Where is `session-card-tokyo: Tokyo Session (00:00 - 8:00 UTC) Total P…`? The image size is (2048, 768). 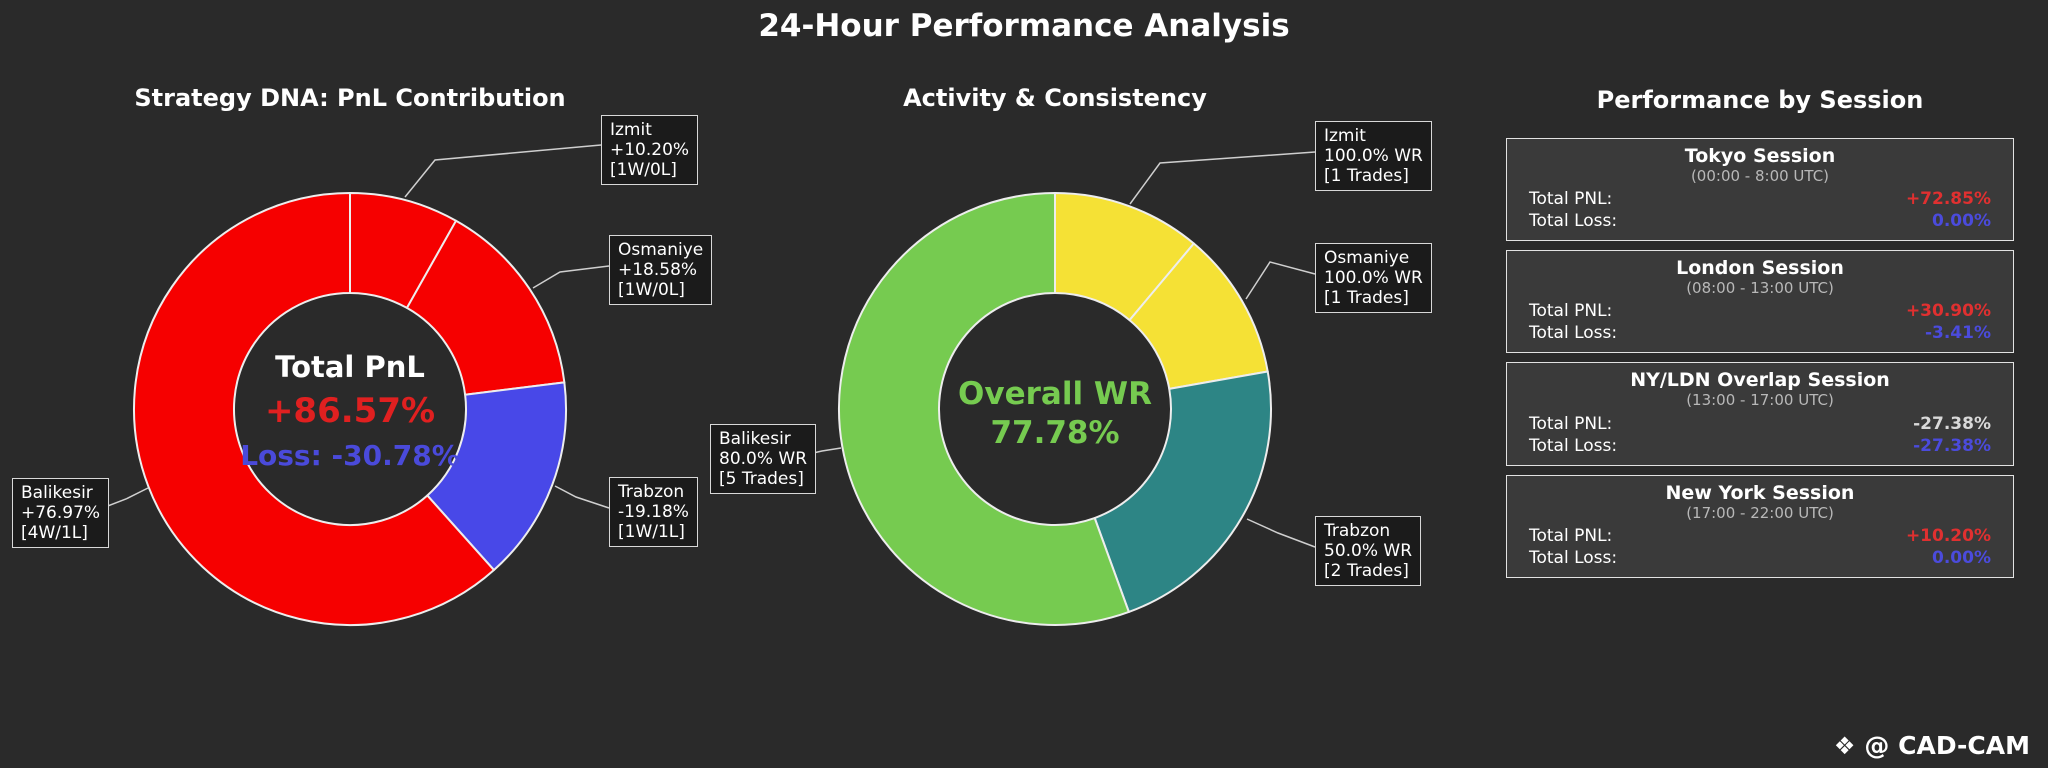
session-card-tokyo: Tokyo Session (00:00 - 8:00 UTC) Total P… is located at coordinates (1760, 190).